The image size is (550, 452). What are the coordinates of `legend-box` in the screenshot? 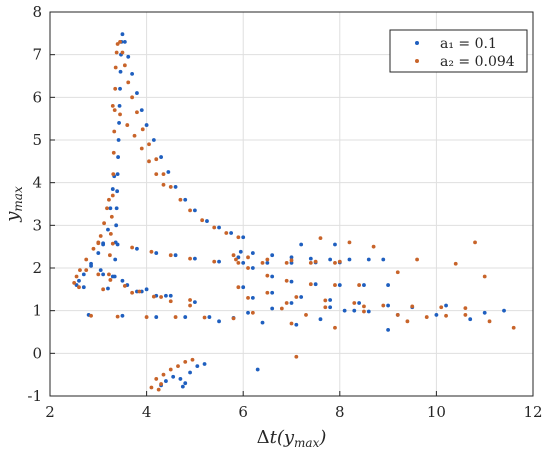 It's located at (458, 51).